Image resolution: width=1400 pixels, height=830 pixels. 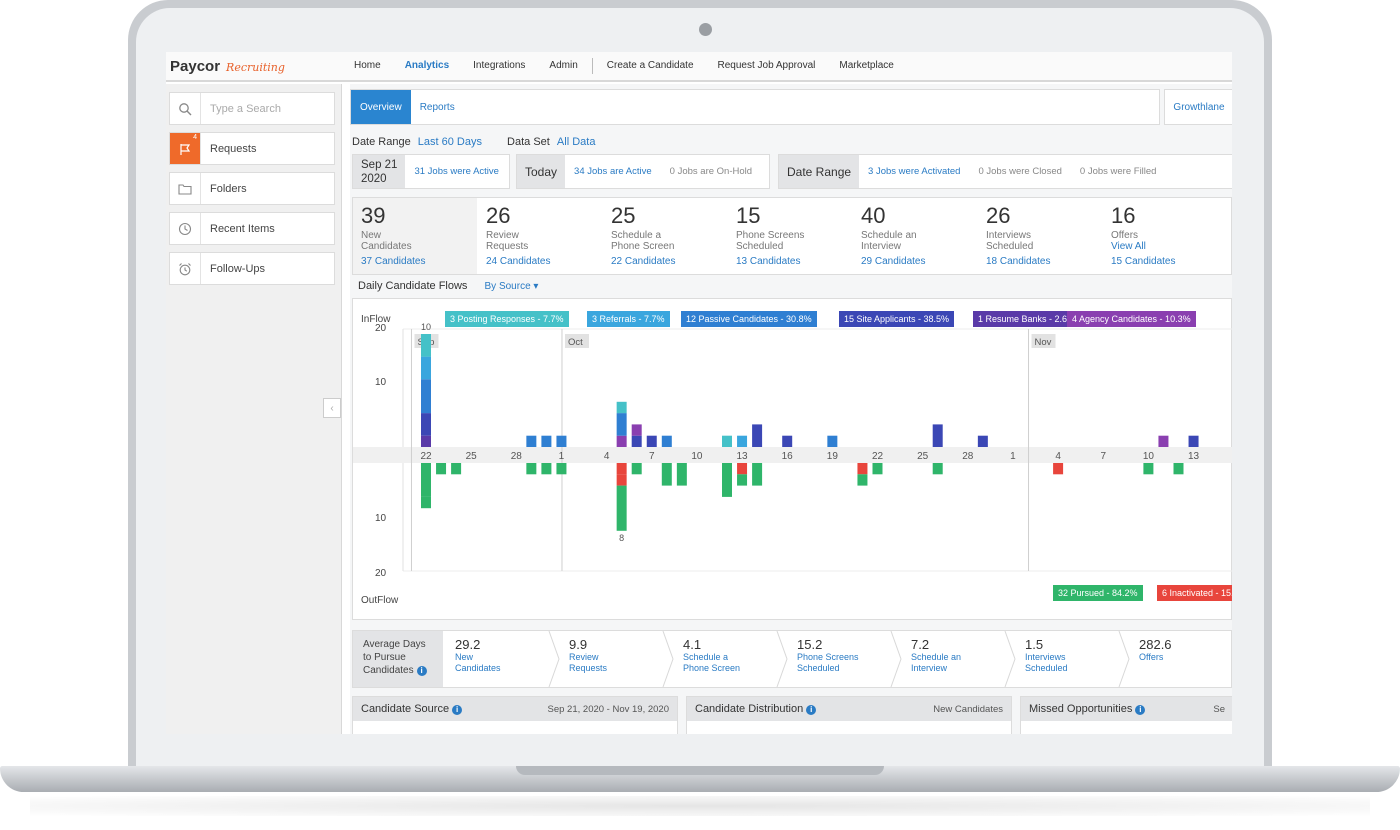 What do you see at coordinates (540, 236) in the screenshot?
I see `stage-review-requests: 26 Review Requests 24 Candidates` at bounding box center [540, 236].